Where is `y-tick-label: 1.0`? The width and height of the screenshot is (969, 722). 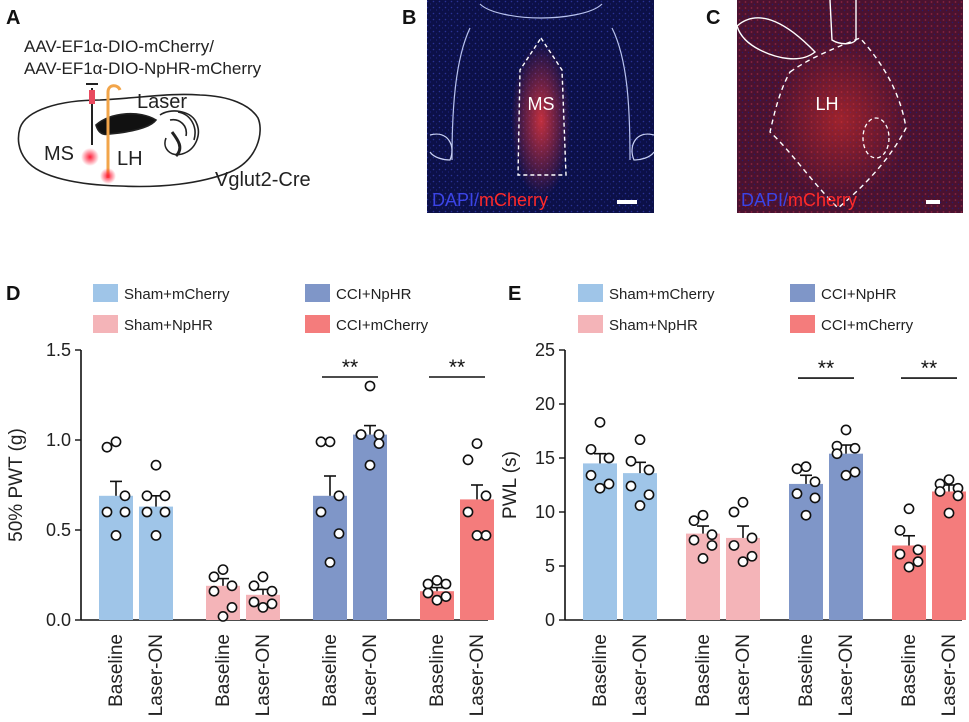 y-tick-label: 1.0 is located at coordinates (58, 440).